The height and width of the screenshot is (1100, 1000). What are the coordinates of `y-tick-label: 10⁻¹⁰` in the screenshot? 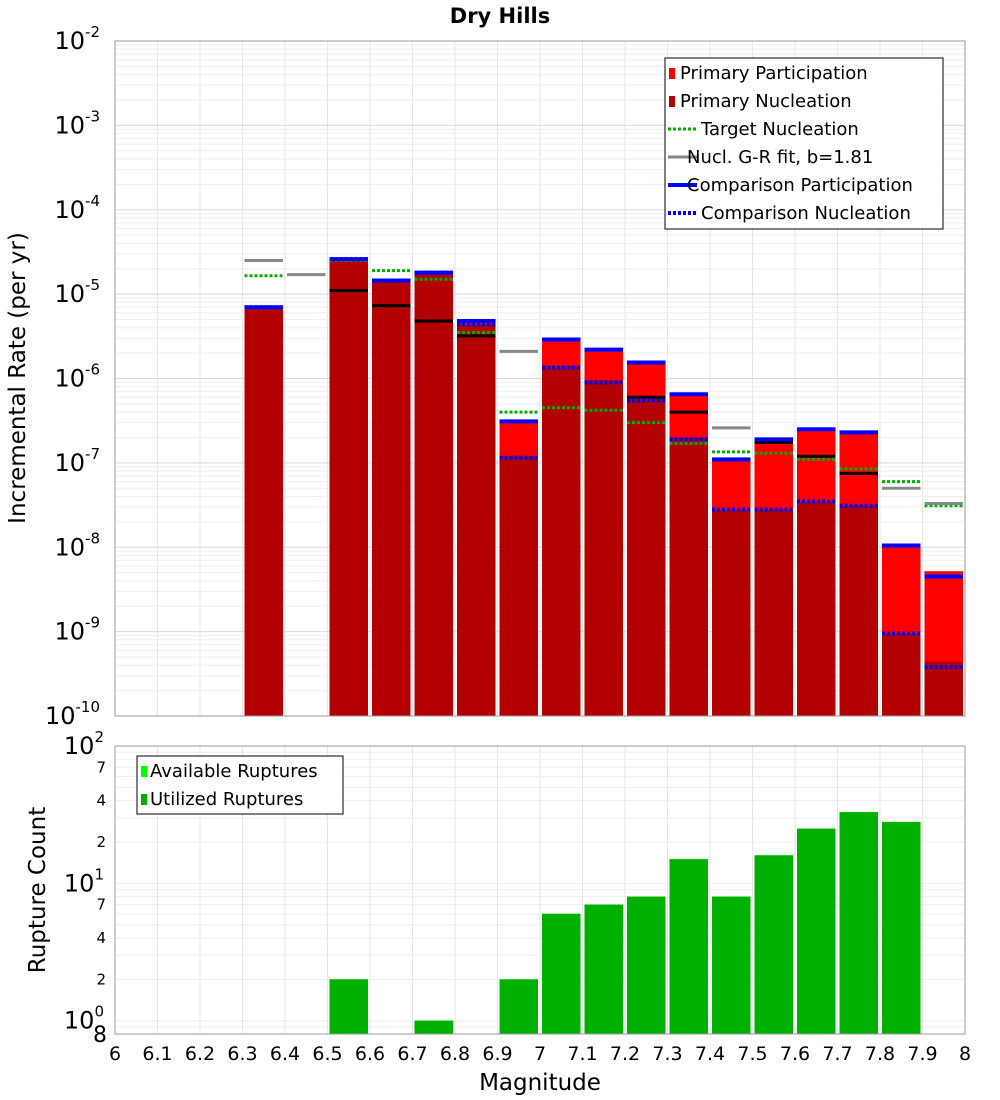 It's located at (72, 714).